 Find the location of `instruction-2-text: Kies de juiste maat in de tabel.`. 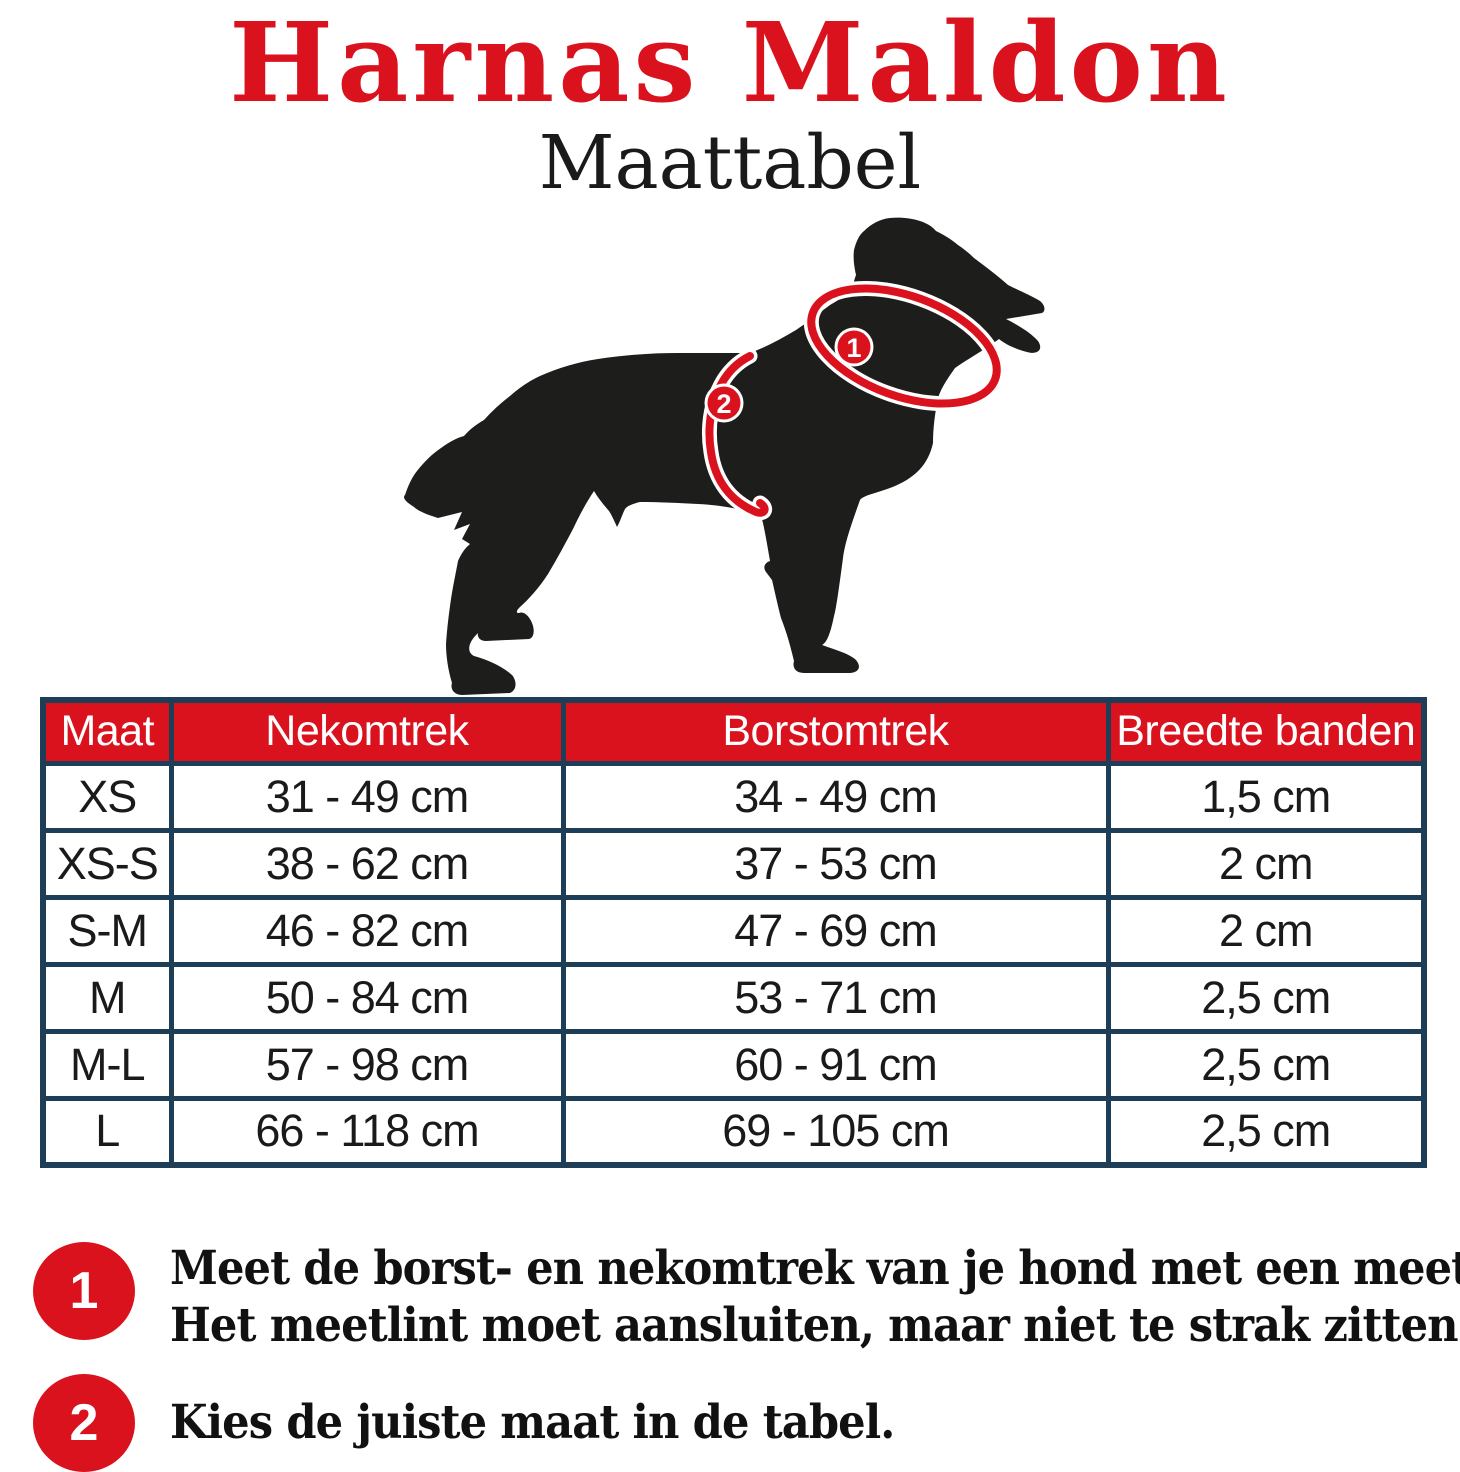

instruction-2-text: Kies de juiste maat in de tabel. is located at coordinates (532, 1422).